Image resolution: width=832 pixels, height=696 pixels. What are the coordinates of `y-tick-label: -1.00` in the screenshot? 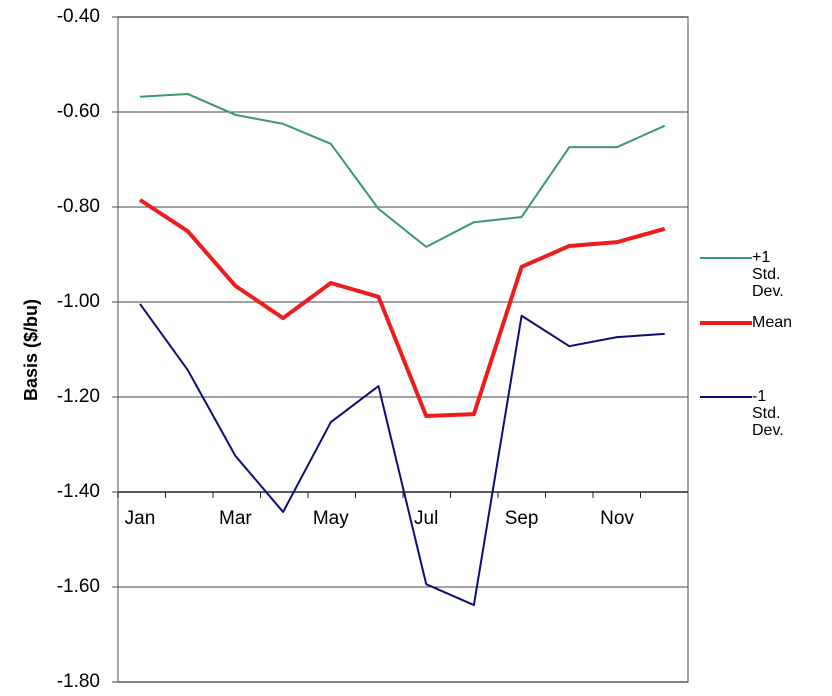 It's located at (78, 301).